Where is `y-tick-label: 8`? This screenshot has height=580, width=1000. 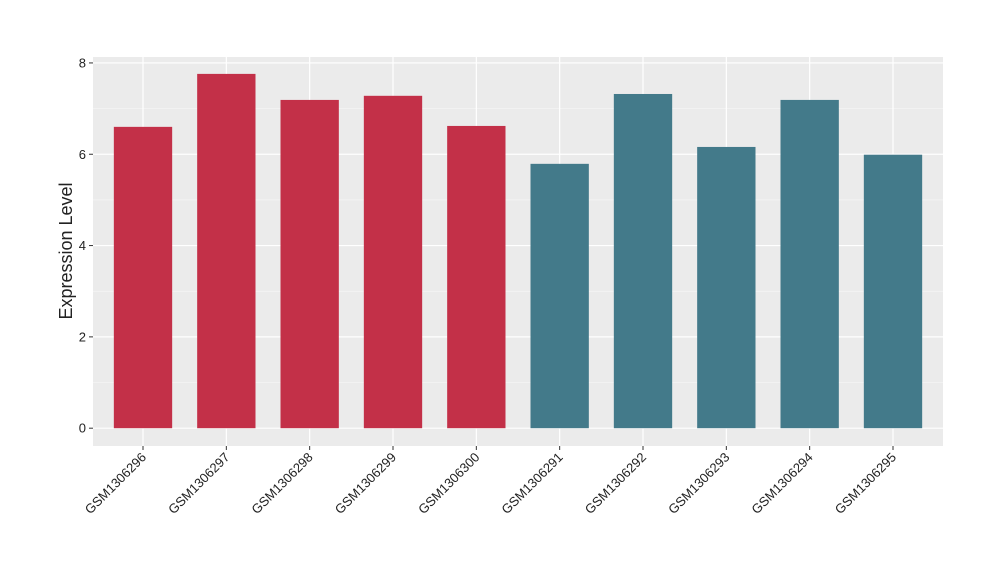 y-tick-label: 8 is located at coordinates (82, 62).